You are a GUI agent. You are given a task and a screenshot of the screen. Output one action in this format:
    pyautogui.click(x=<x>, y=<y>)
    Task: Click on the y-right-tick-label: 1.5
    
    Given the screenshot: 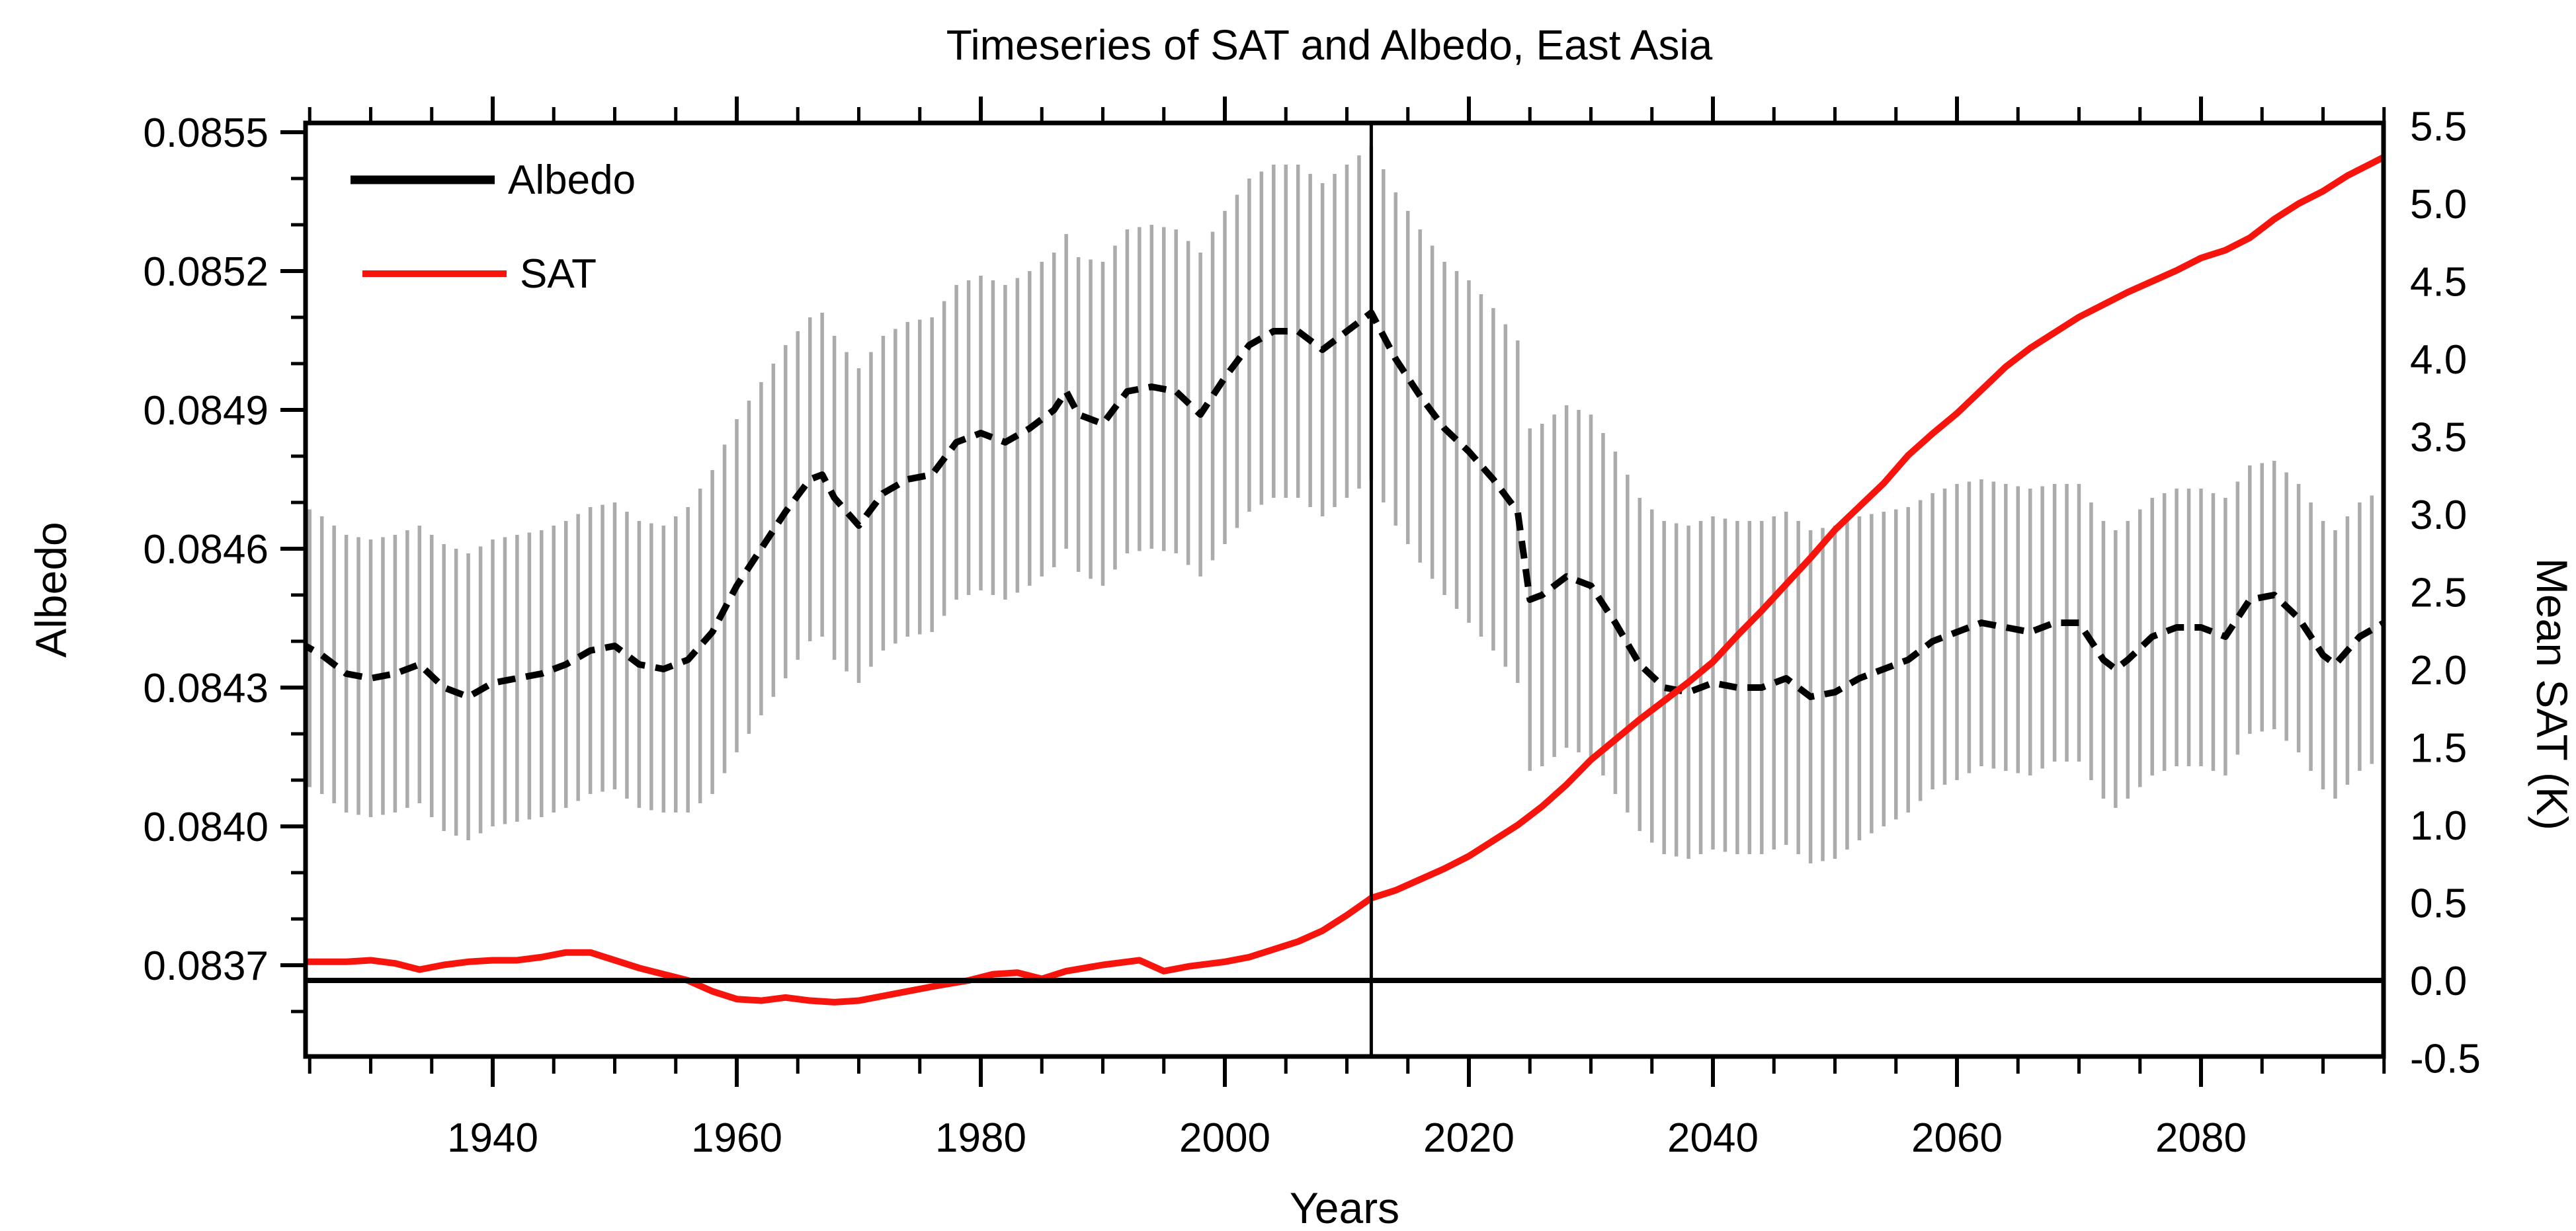 What is the action you would take?
    pyautogui.click(x=2438, y=749)
    